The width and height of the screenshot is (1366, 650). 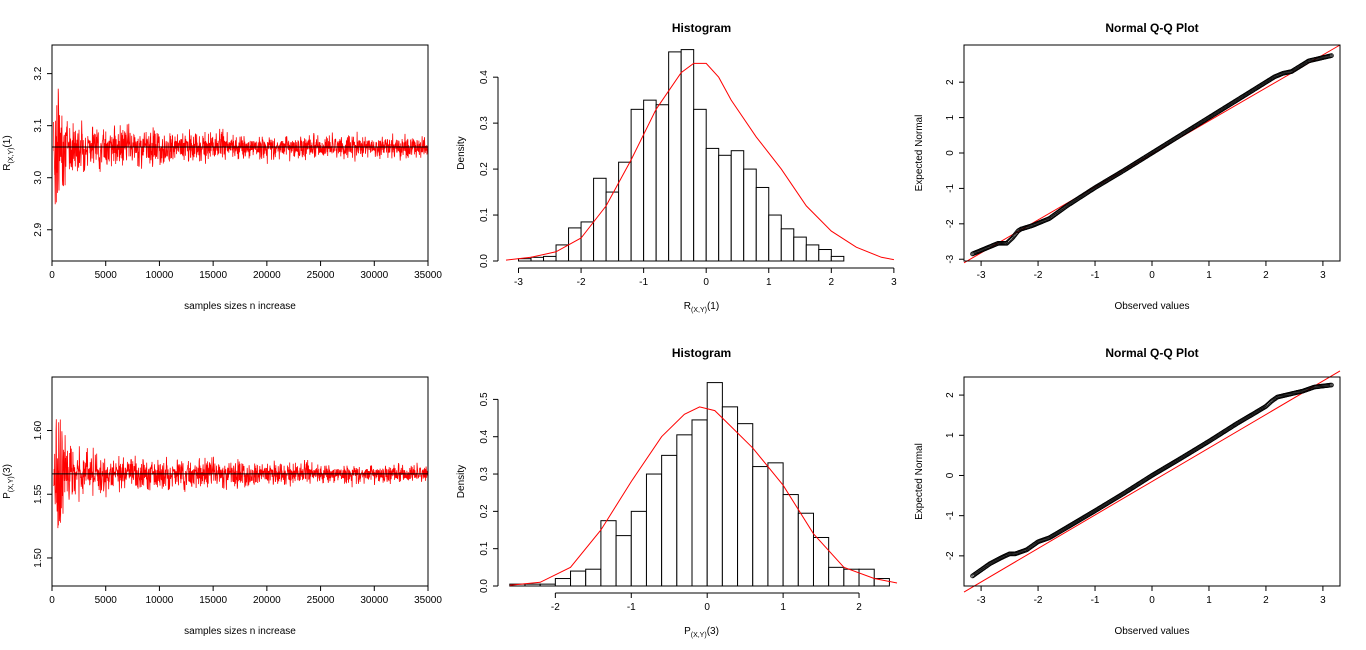 What do you see at coordinates (701, 632) in the screenshot?
I see `x-axis-label: P(X,Y)(3)` at bounding box center [701, 632].